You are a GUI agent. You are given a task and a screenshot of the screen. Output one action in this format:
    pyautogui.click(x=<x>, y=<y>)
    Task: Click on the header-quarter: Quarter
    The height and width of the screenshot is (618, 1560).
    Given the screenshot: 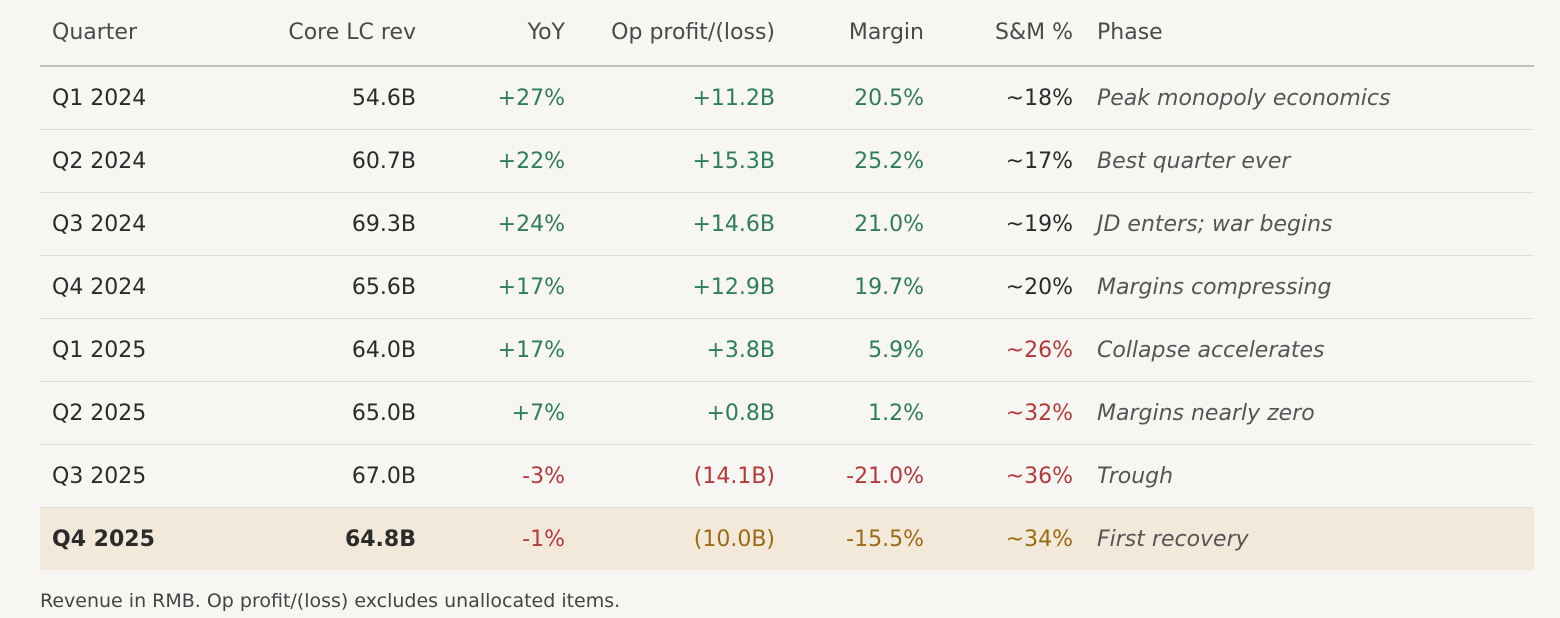 What is the action you would take?
    pyautogui.click(x=115, y=33)
    